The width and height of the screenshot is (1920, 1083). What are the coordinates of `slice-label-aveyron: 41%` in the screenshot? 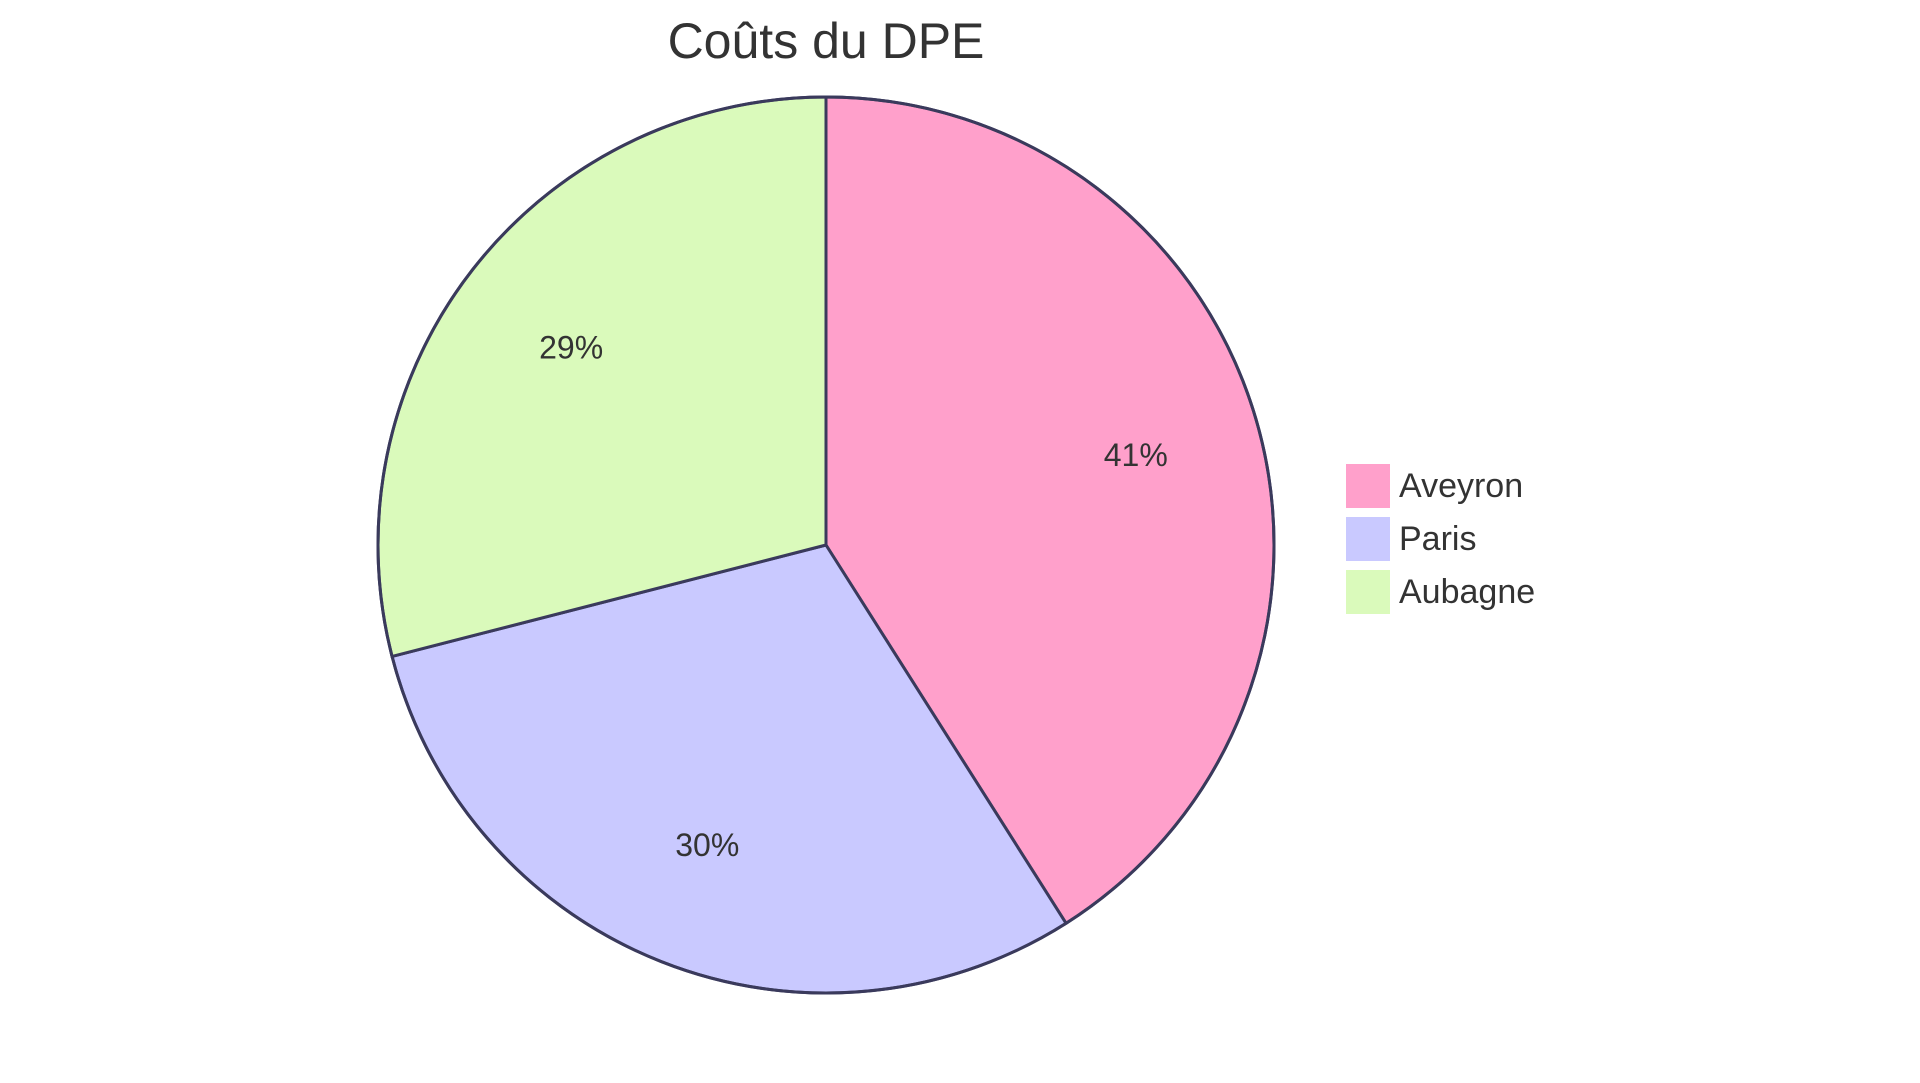 It's located at (1136, 455).